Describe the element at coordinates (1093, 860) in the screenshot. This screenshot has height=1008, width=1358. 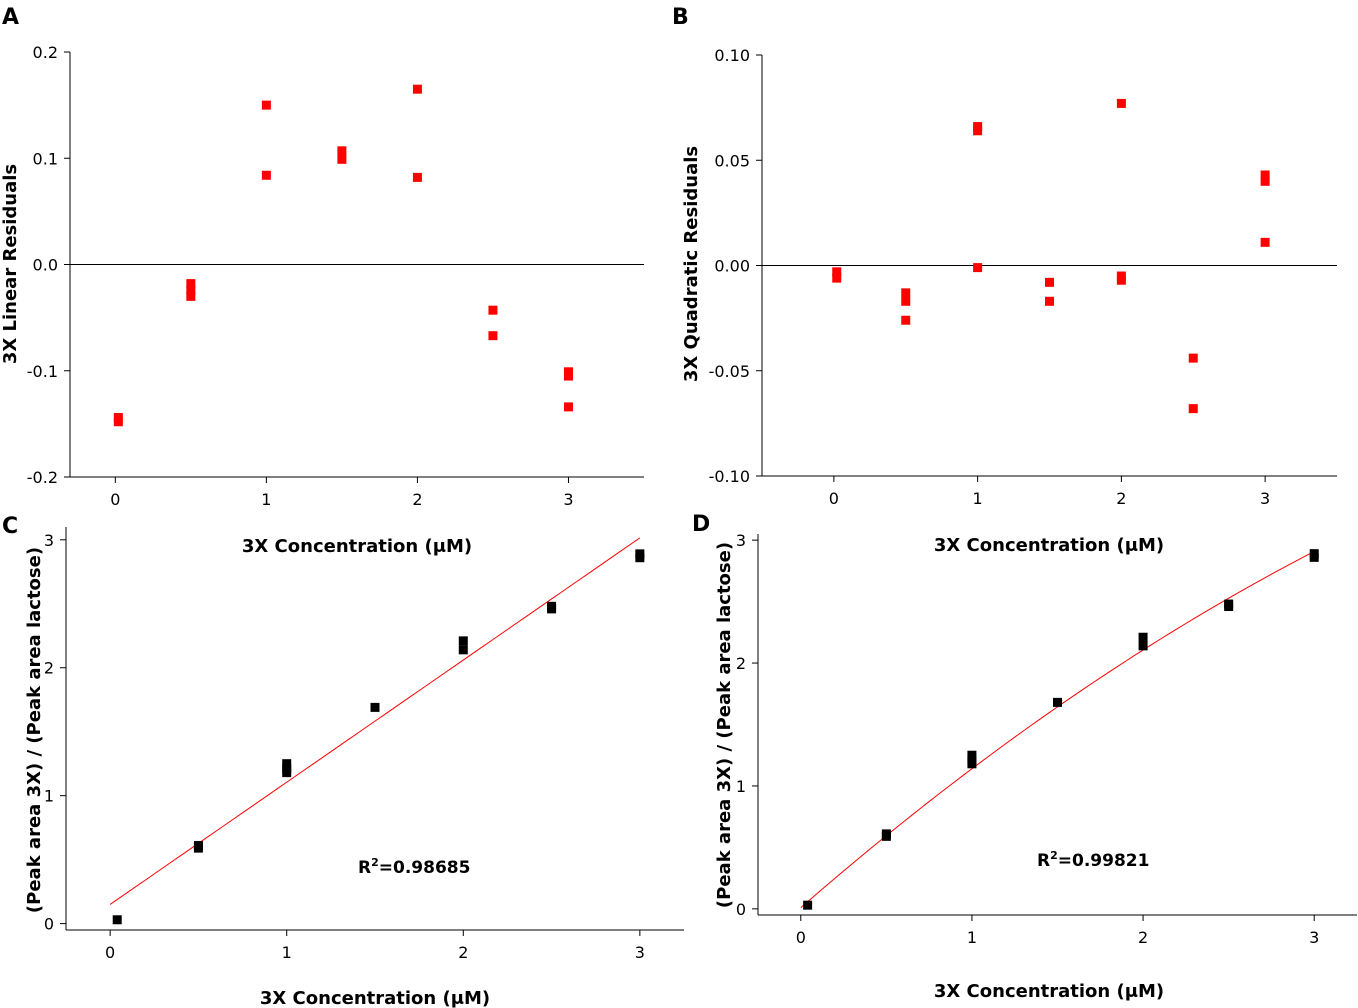
I see `r-squared-annotation: R2=0.99821` at that location.